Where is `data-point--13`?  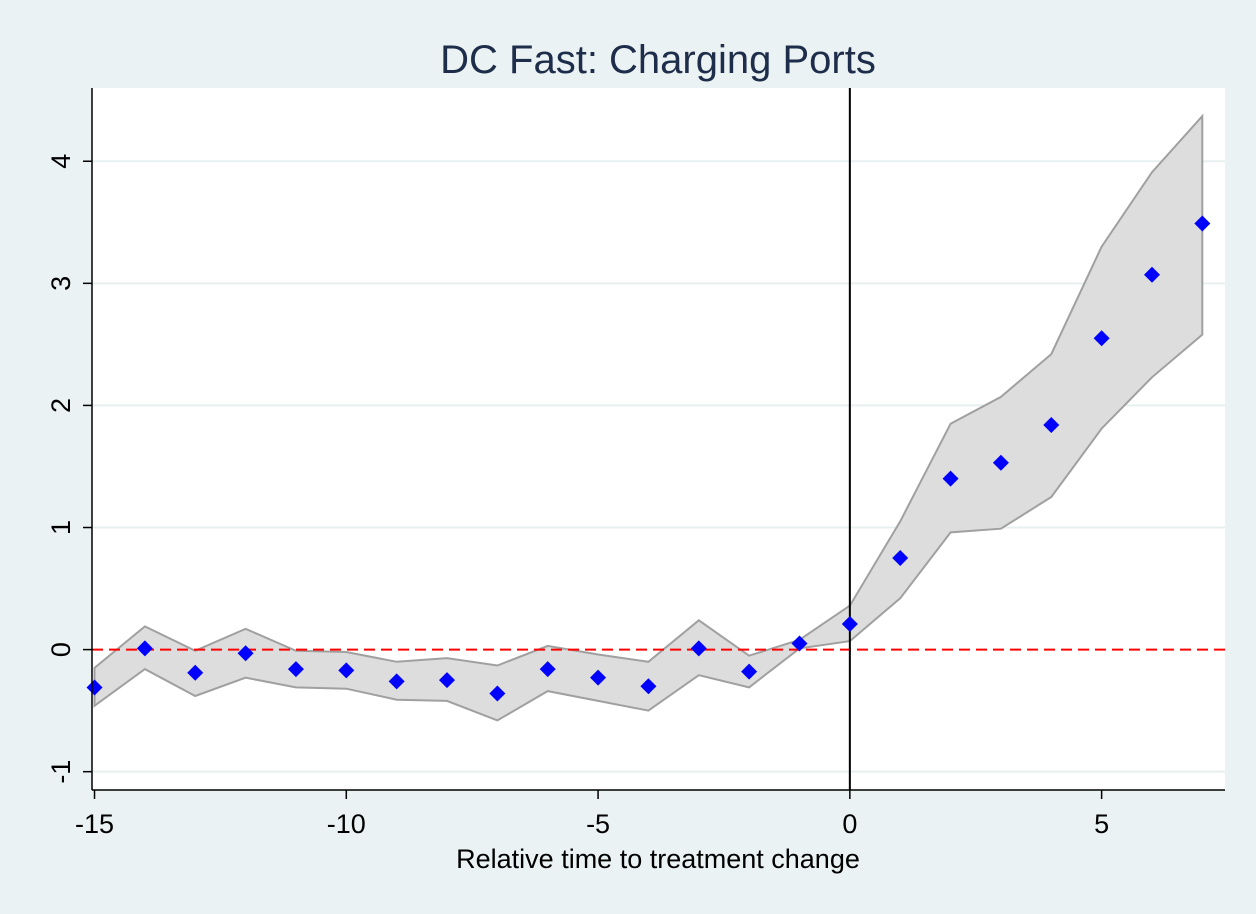 data-point--13 is located at coordinates (195, 672).